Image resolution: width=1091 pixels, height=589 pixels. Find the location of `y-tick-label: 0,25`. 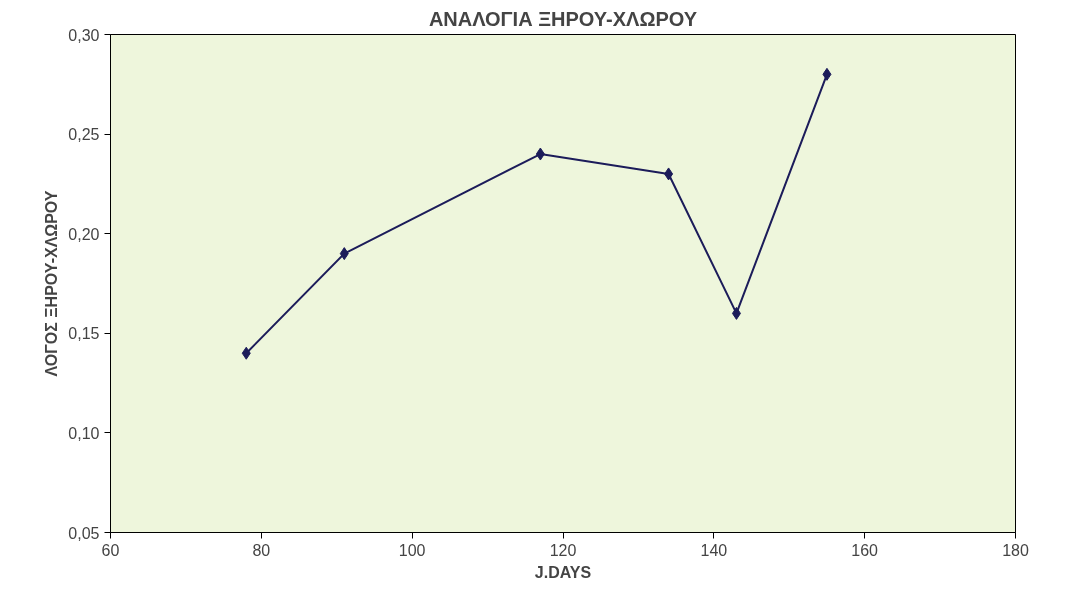

y-tick-label: 0,25 is located at coordinates (84, 135).